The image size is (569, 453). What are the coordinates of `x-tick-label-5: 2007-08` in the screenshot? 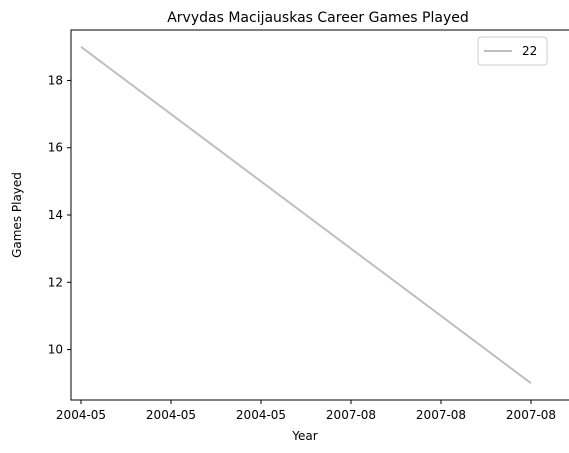 It's located at (531, 415).